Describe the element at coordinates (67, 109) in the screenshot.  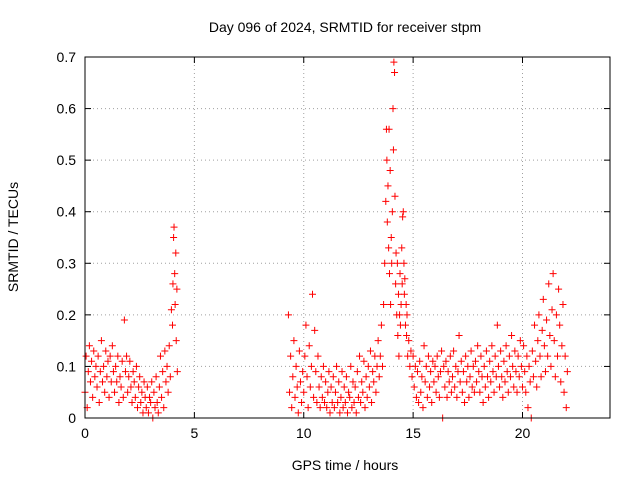
I see `y-tick-label: 0.6` at that location.